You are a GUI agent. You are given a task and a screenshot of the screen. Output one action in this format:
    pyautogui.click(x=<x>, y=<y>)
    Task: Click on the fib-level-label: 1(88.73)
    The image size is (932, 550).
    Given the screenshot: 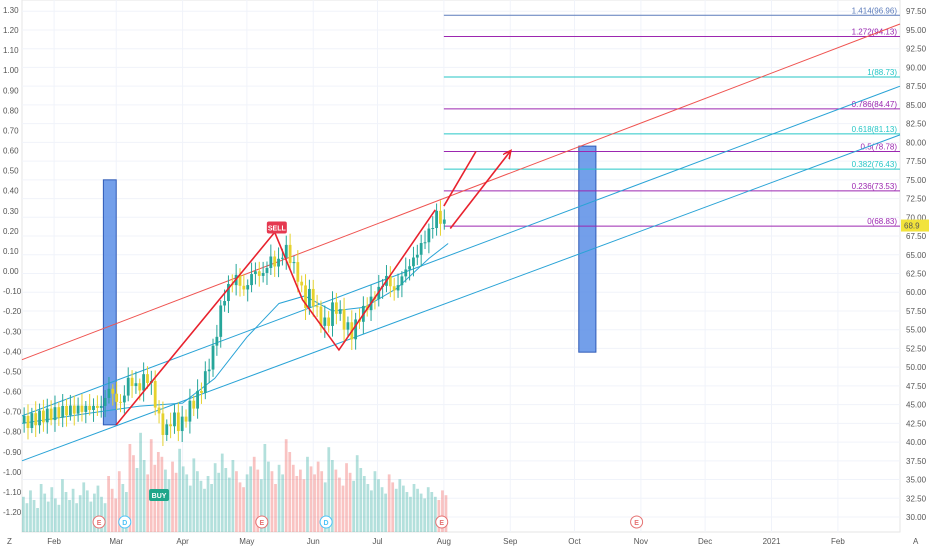 What is the action you would take?
    pyautogui.click(x=882, y=72)
    